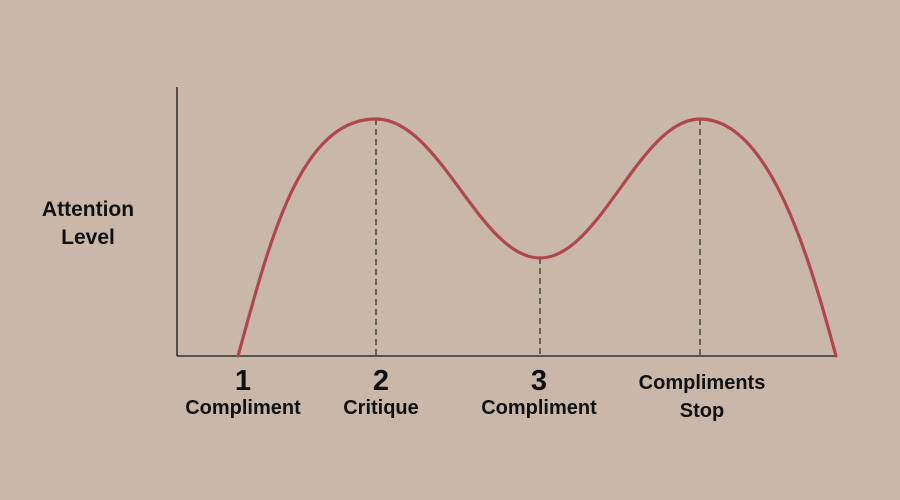  I want to click on marker-number: 2, so click(381, 381).